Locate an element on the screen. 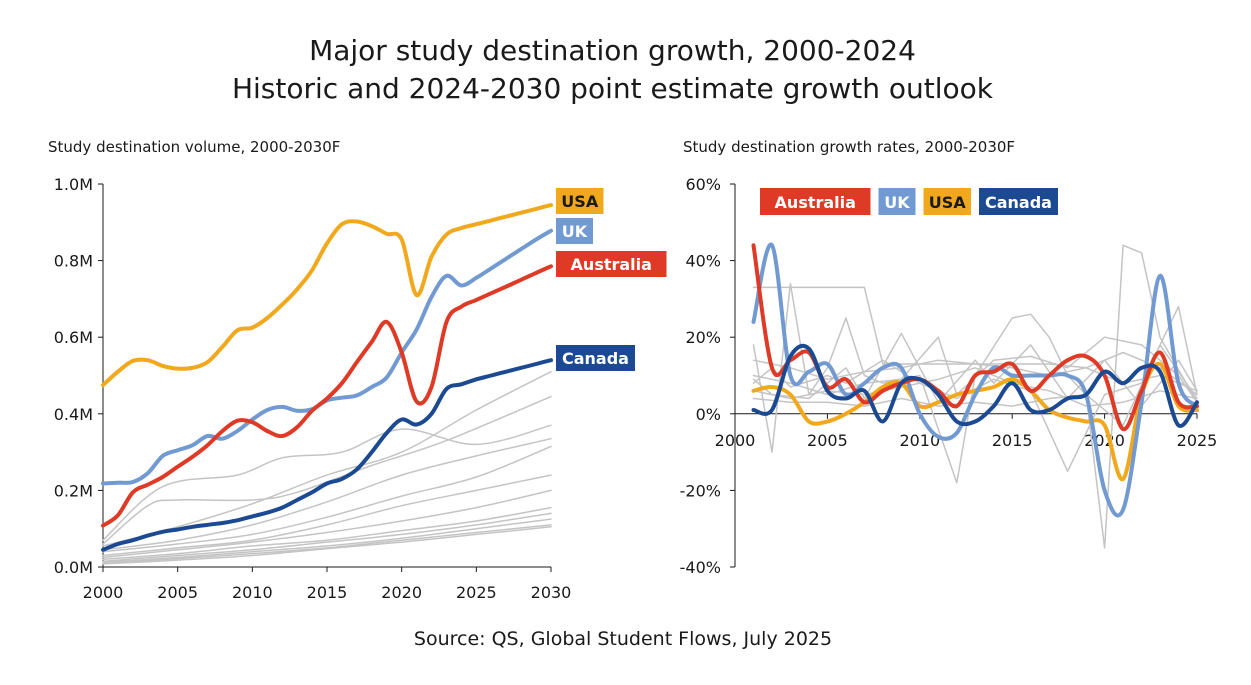 Image resolution: width=1251 pixels, height=685 pixels. growth-x-tick-label: 2015 is located at coordinates (1012, 440).